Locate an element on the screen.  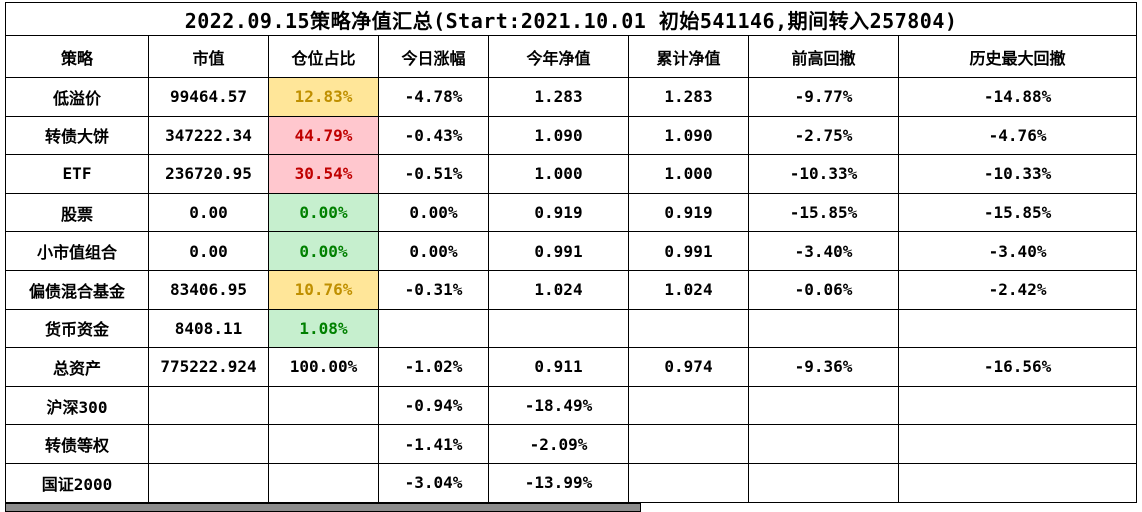
col-header-drawdown-from-high: 前高回撤 is located at coordinates (823, 56).